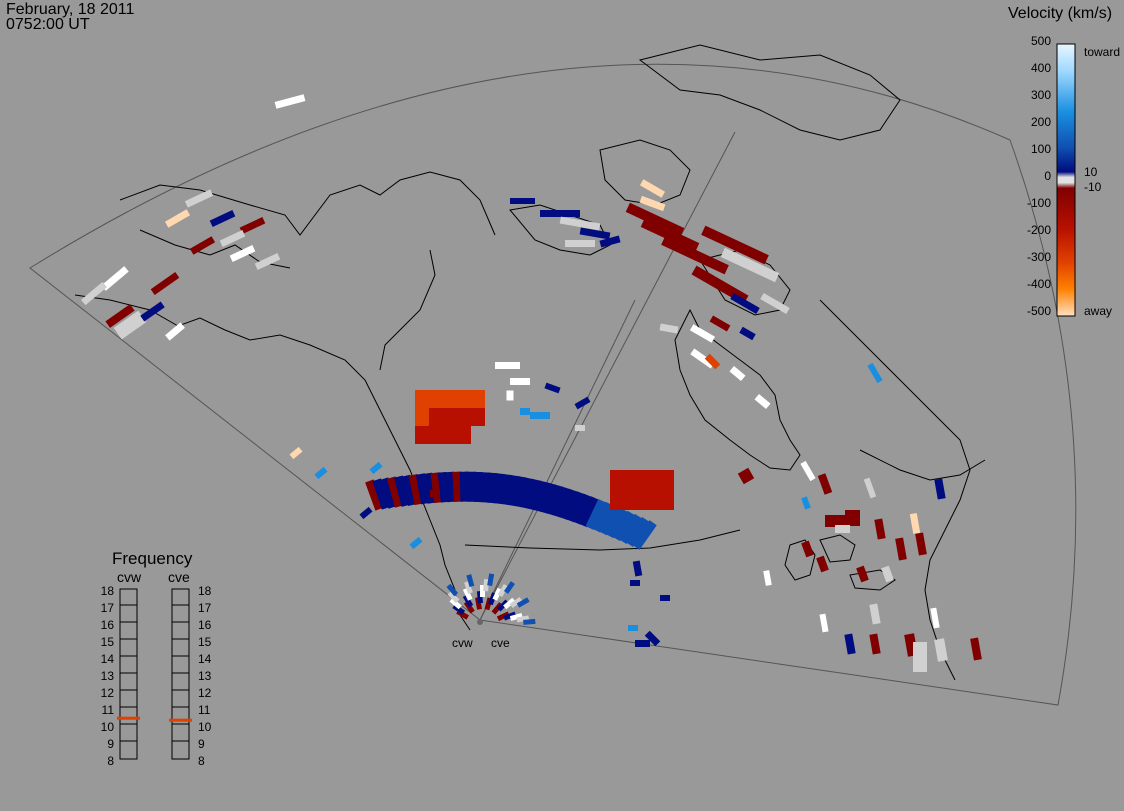  Describe the element at coordinates (1038, 311) in the screenshot. I see `colorbar-tick: -500` at that location.